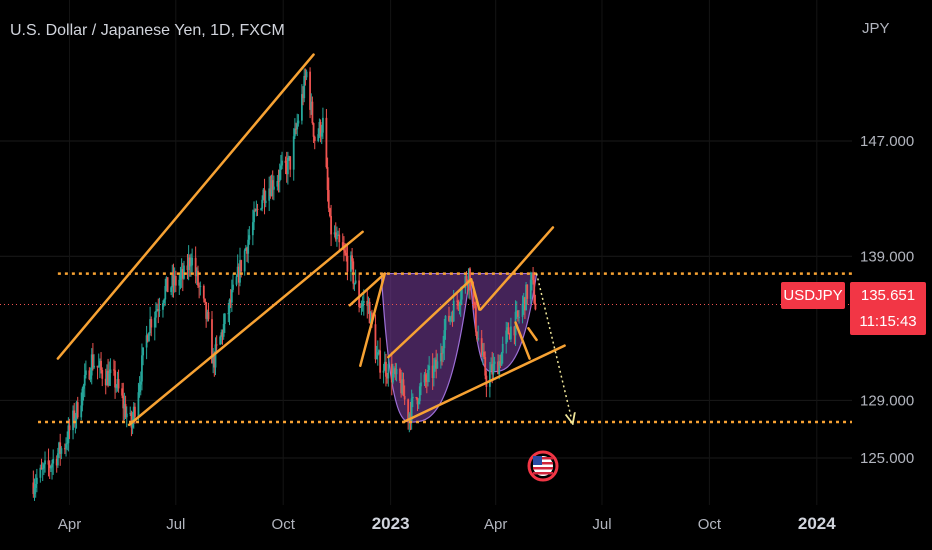 The height and width of the screenshot is (550, 932). What do you see at coordinates (543, 466) in the screenshot?
I see `us-flag-event-icon` at bounding box center [543, 466].